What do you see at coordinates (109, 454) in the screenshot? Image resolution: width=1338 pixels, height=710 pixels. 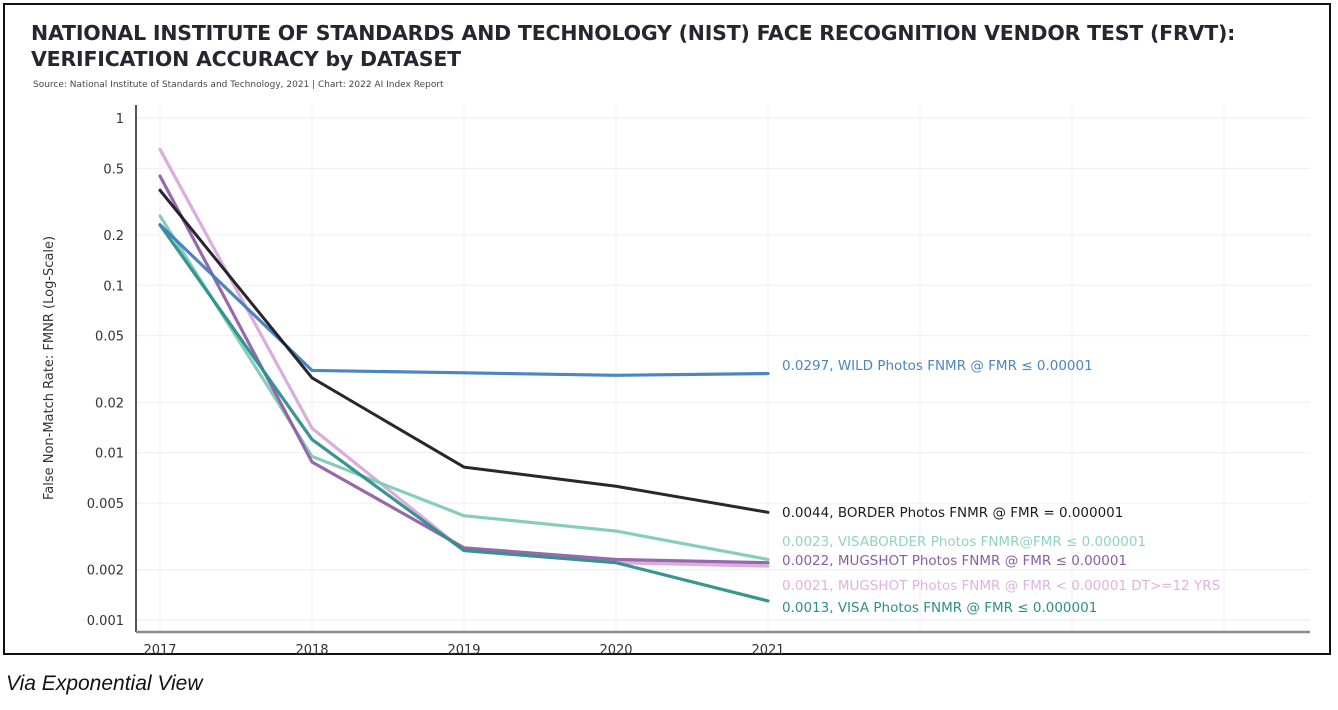 I see `y-tick-label: 0.01` at bounding box center [109, 454].